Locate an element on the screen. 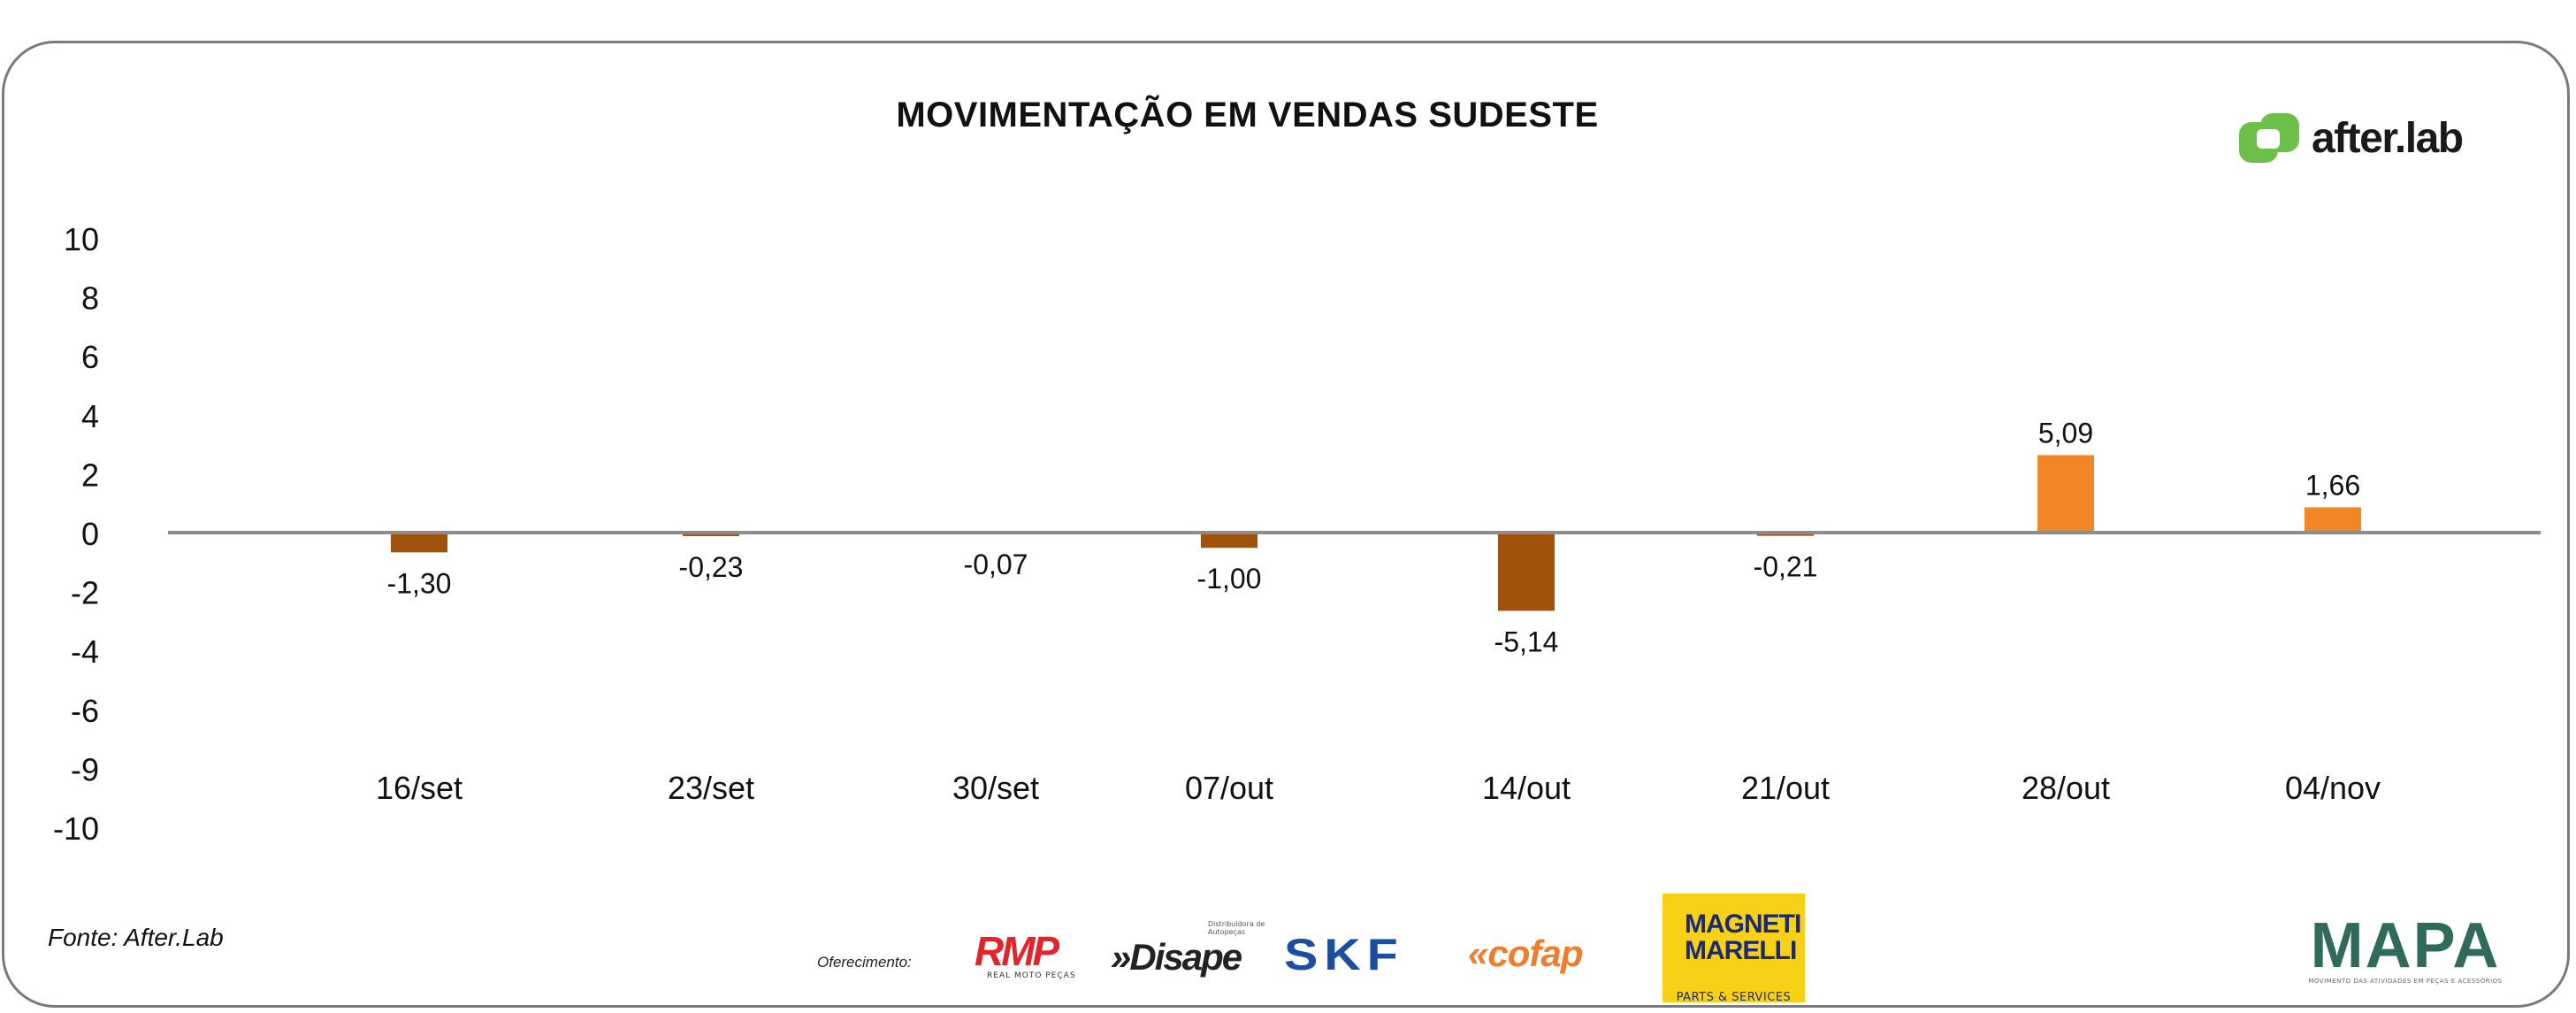 This screenshot has width=2576, height=1013. data-label: -0,23 is located at coordinates (712, 567).